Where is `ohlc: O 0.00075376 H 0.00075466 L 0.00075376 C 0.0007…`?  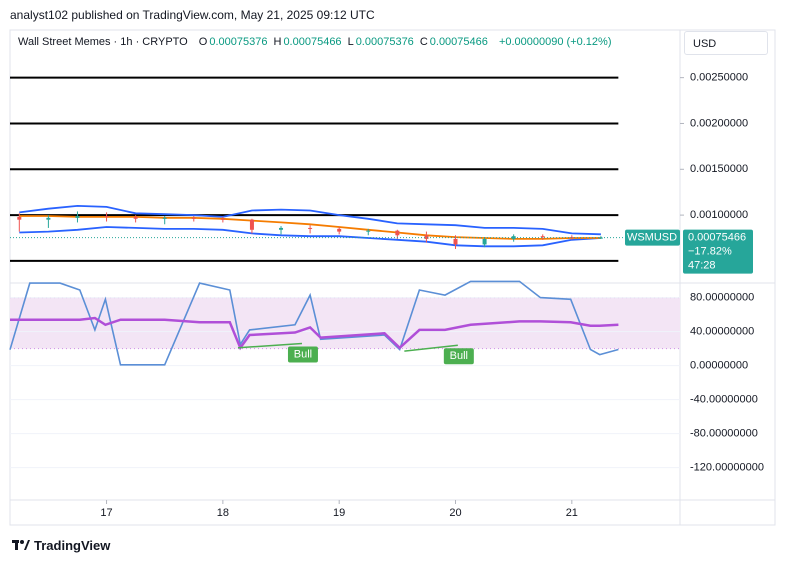 ohlc: O 0.00075376 H 0.00075466 L 0.00075376 C 0.0007… is located at coordinates (346, 42).